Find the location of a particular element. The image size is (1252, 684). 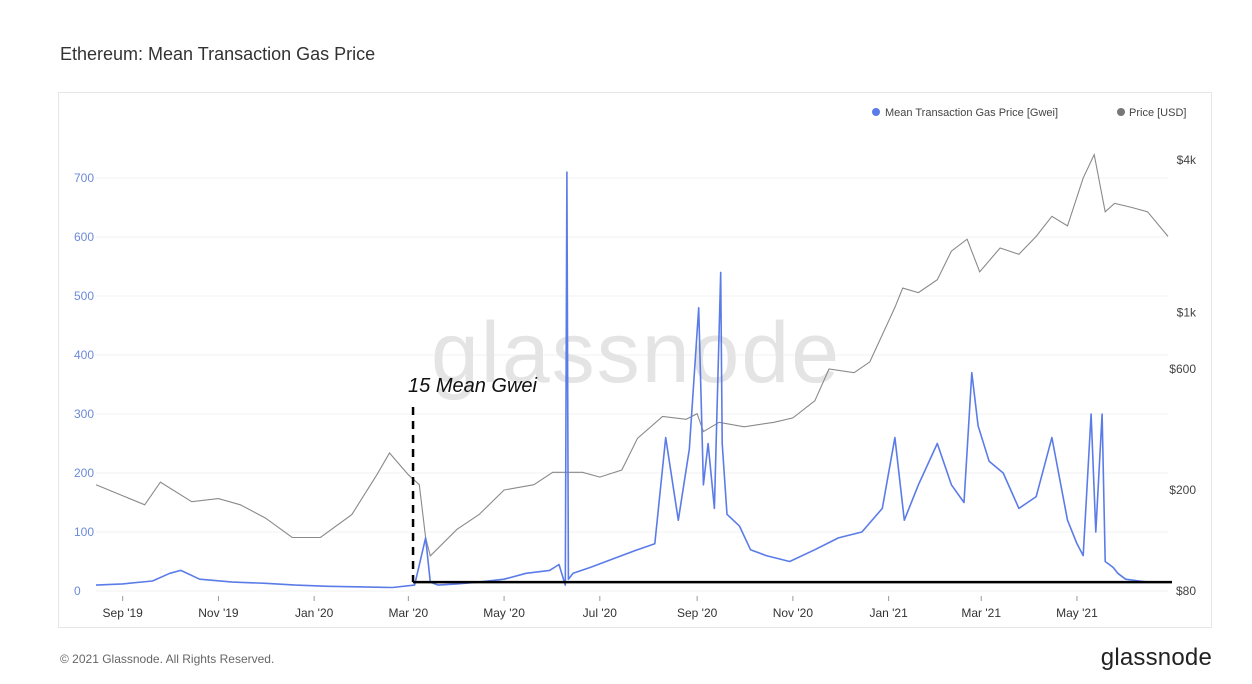

y-right-tick-label: $4k is located at coordinates (1187, 160).